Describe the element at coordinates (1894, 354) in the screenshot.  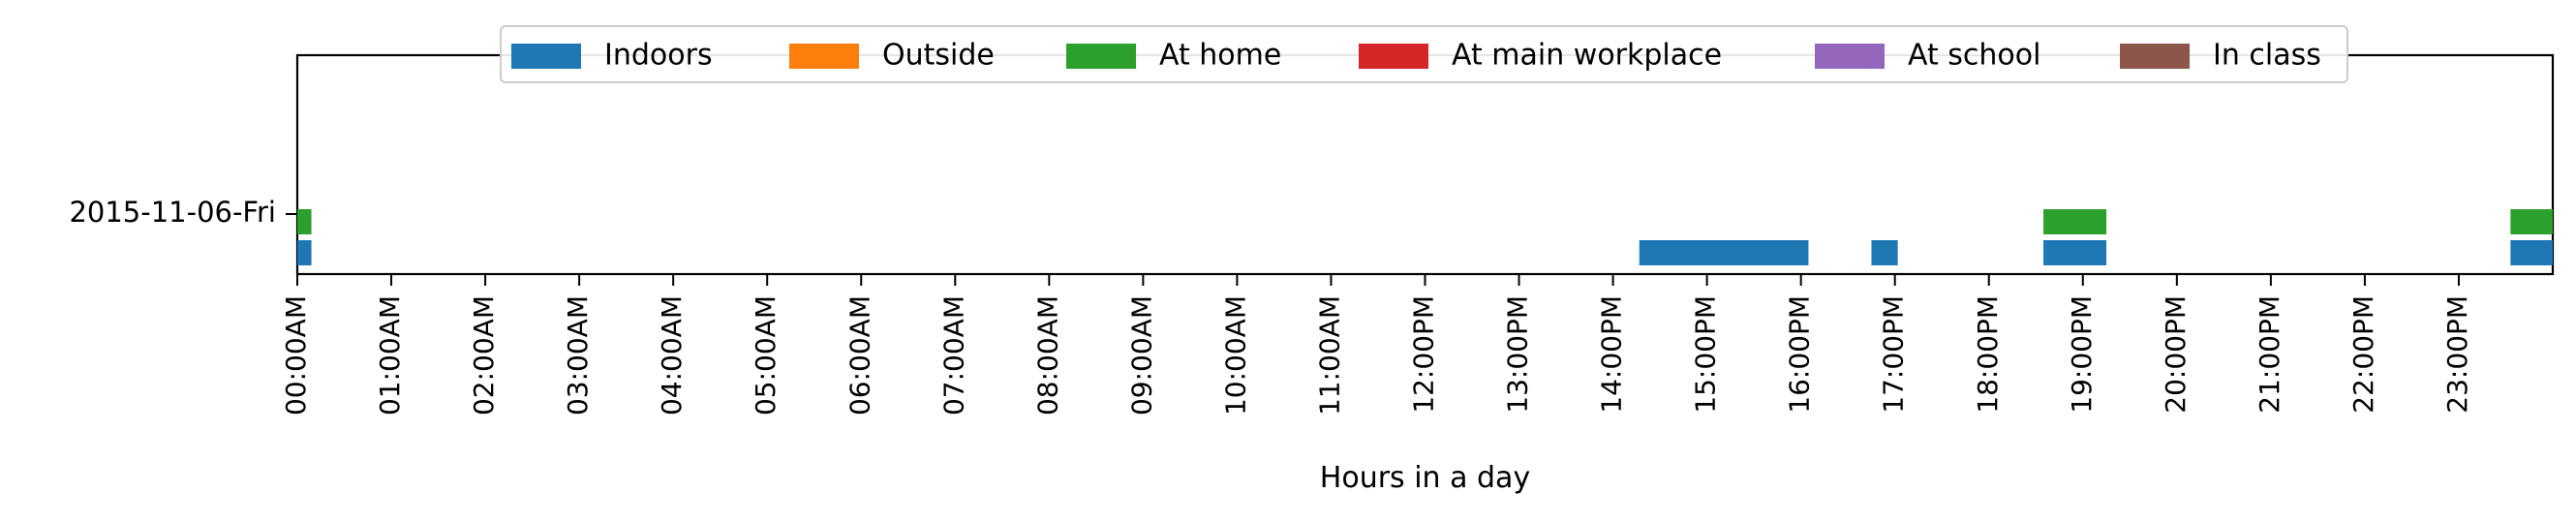
I see `x-tick-label: 17:00PM` at that location.